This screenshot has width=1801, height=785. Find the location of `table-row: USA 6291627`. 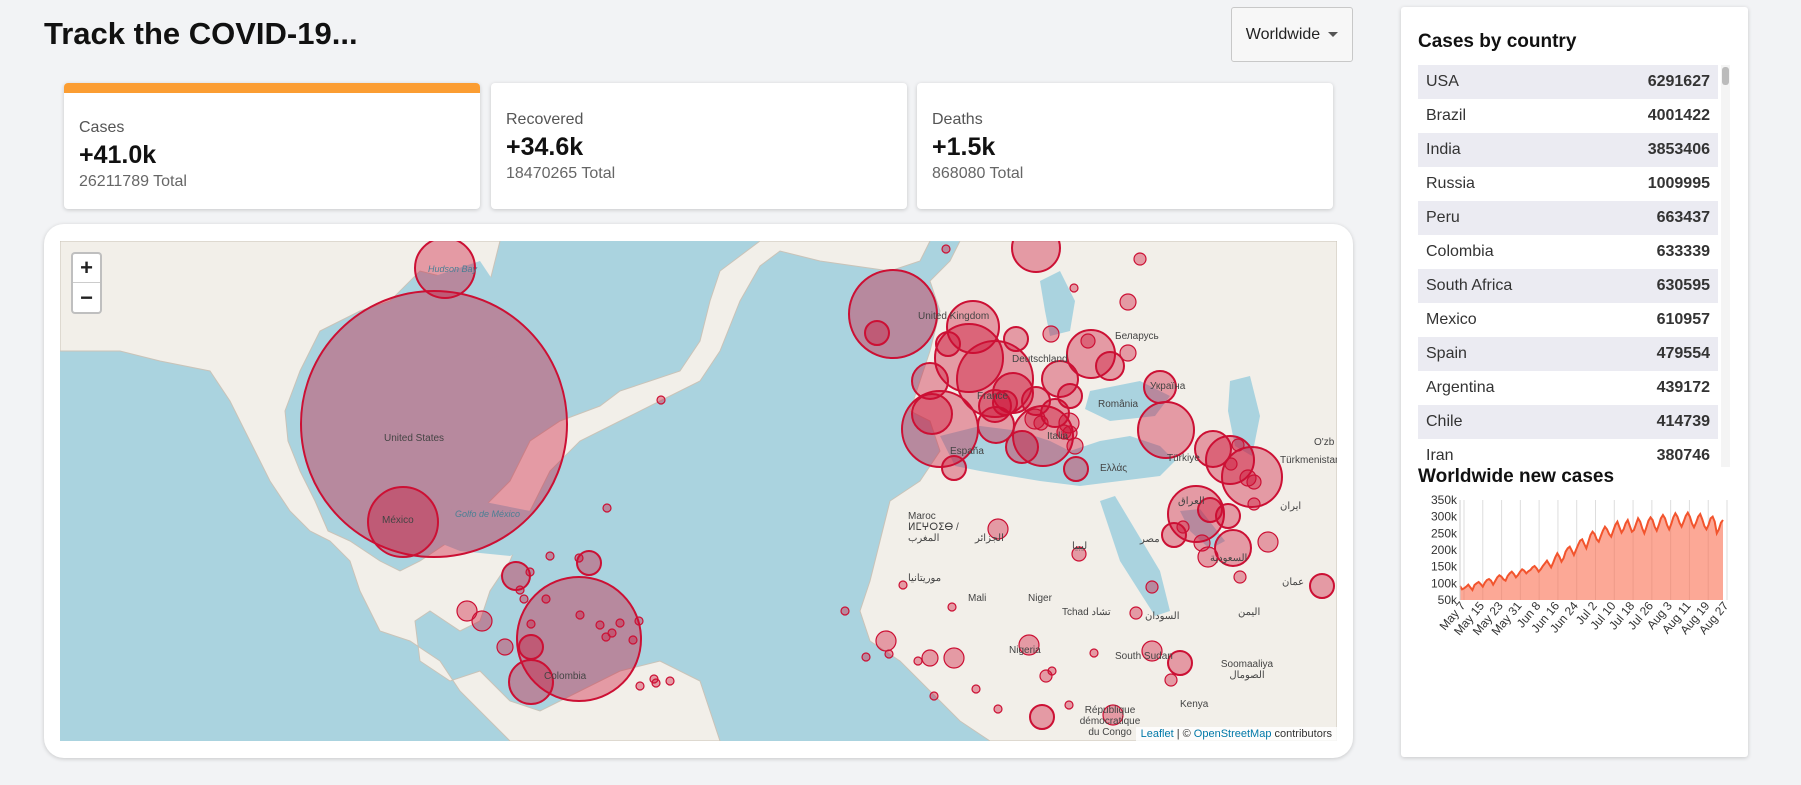

table-row: USA 6291627 is located at coordinates (1568, 82).